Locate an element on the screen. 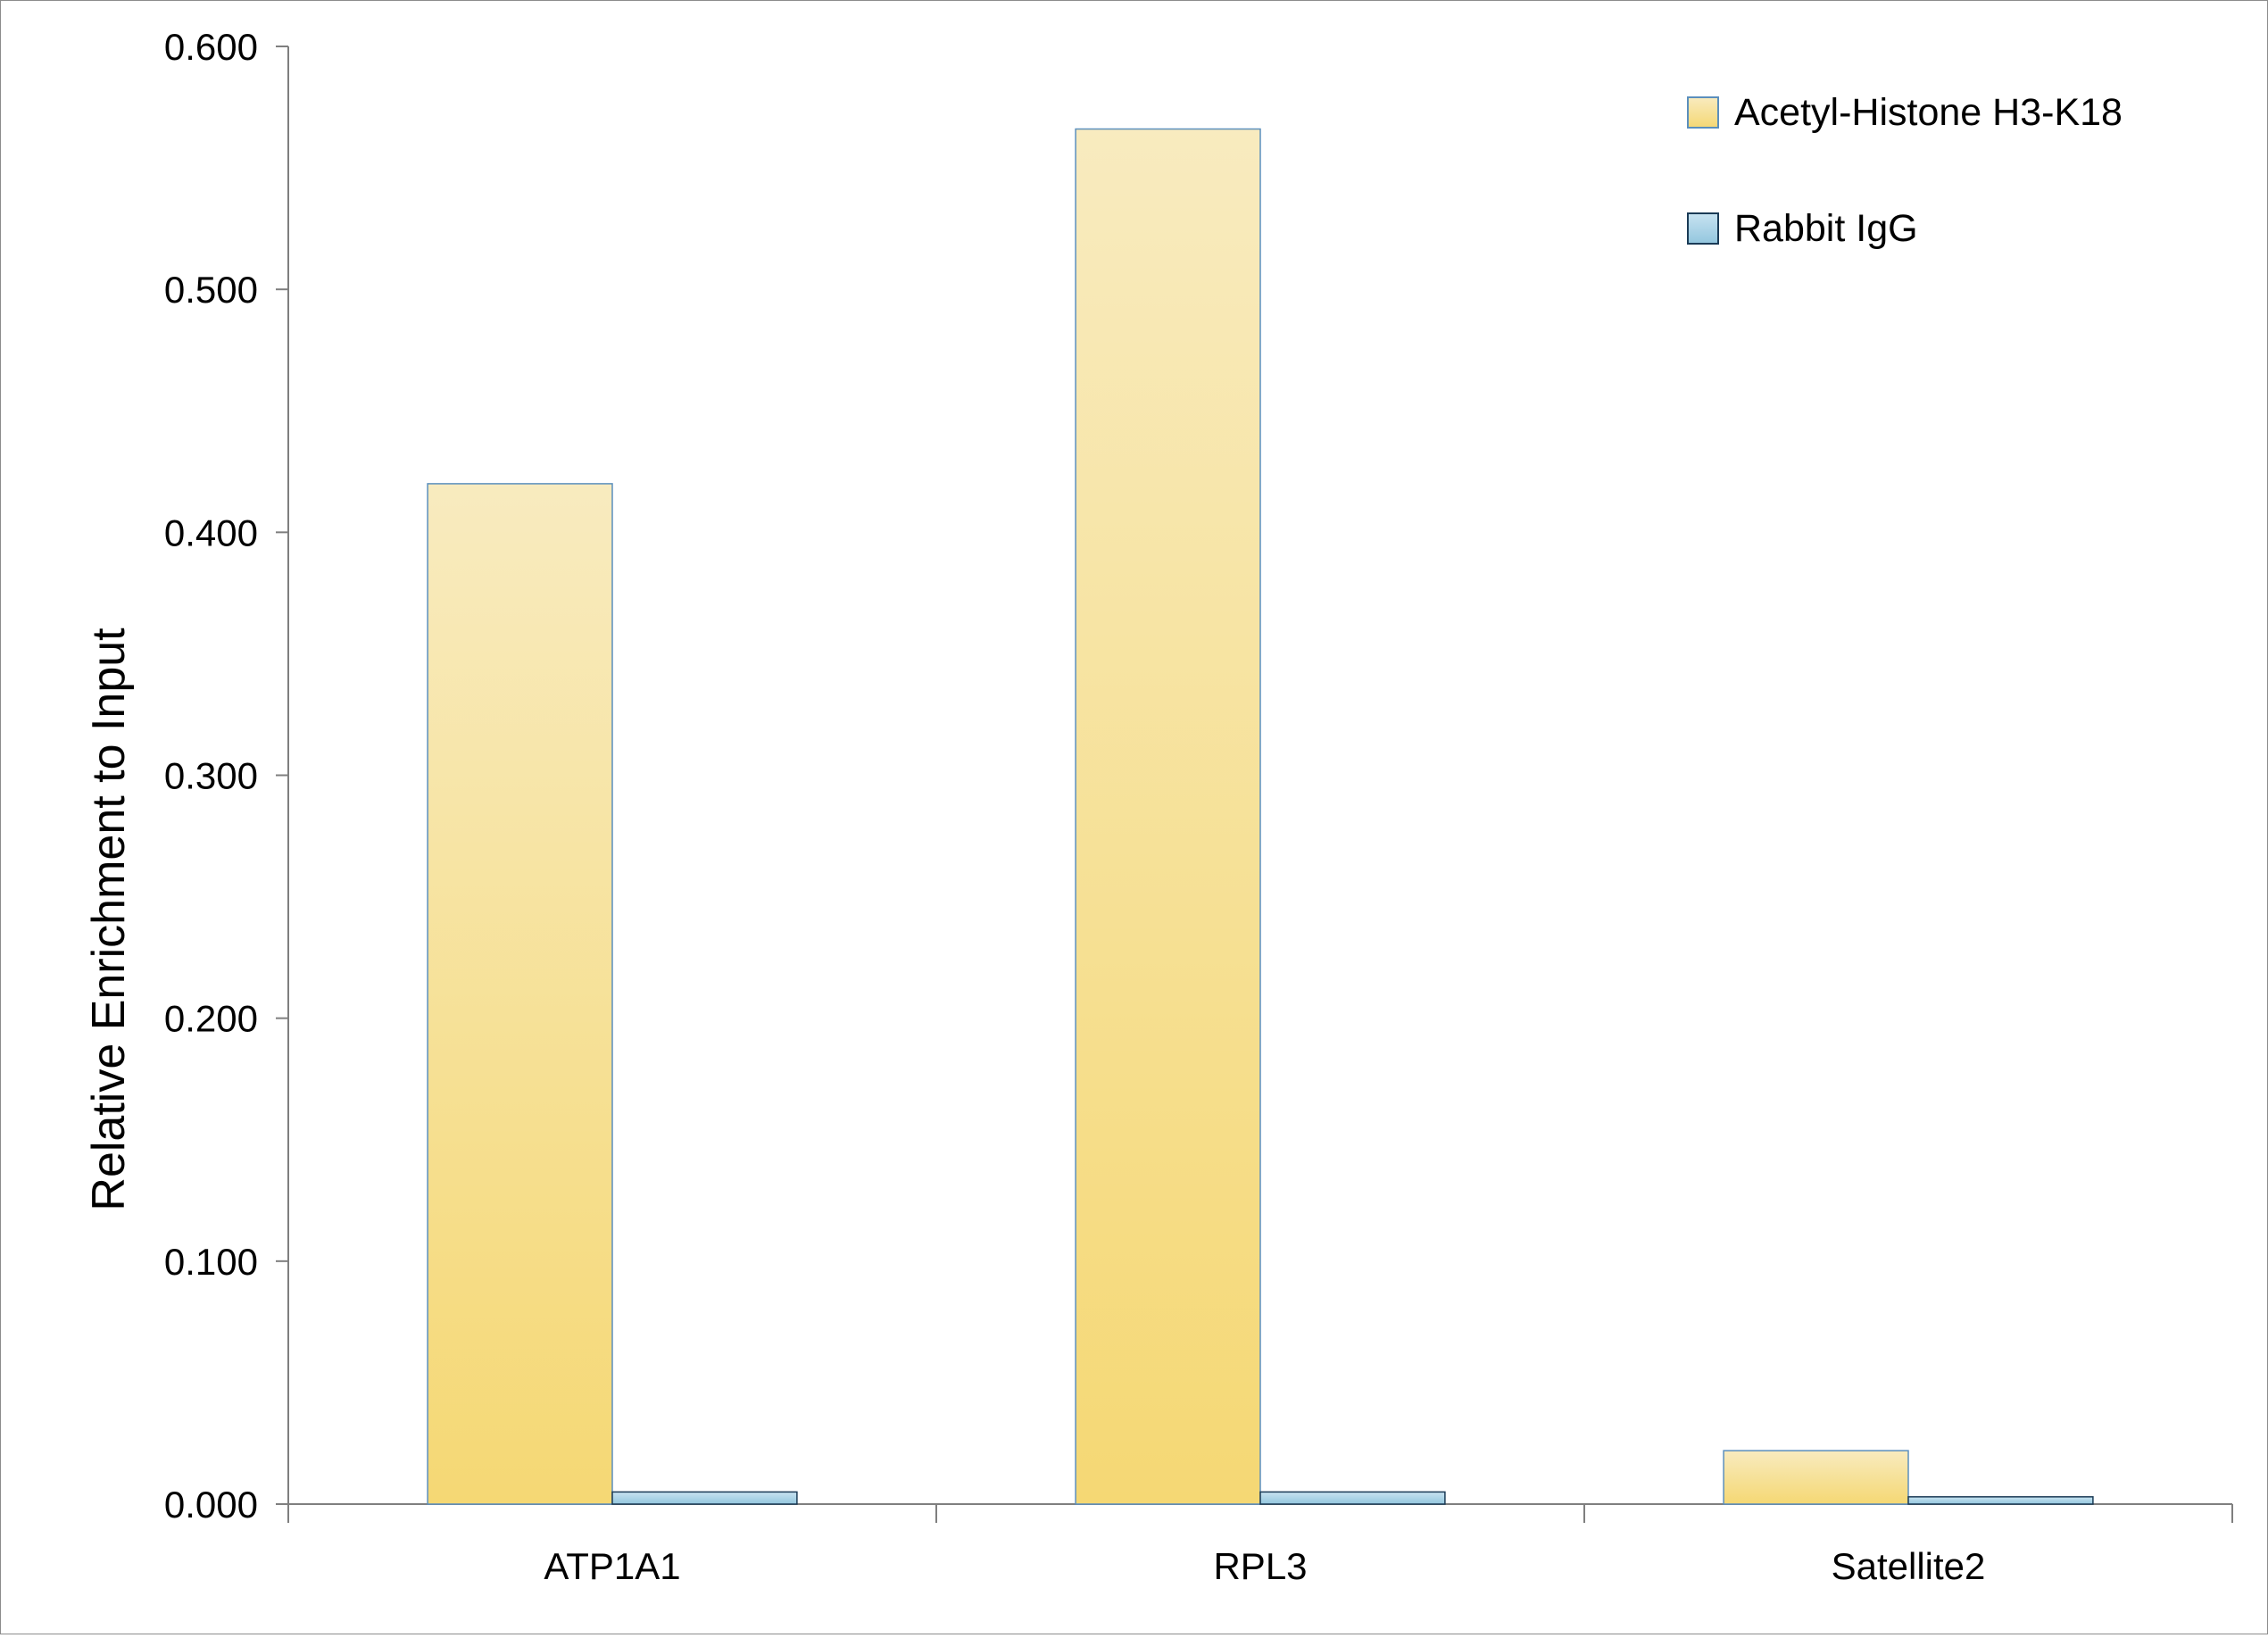  y-tick-label: 0.400 is located at coordinates (211, 532).